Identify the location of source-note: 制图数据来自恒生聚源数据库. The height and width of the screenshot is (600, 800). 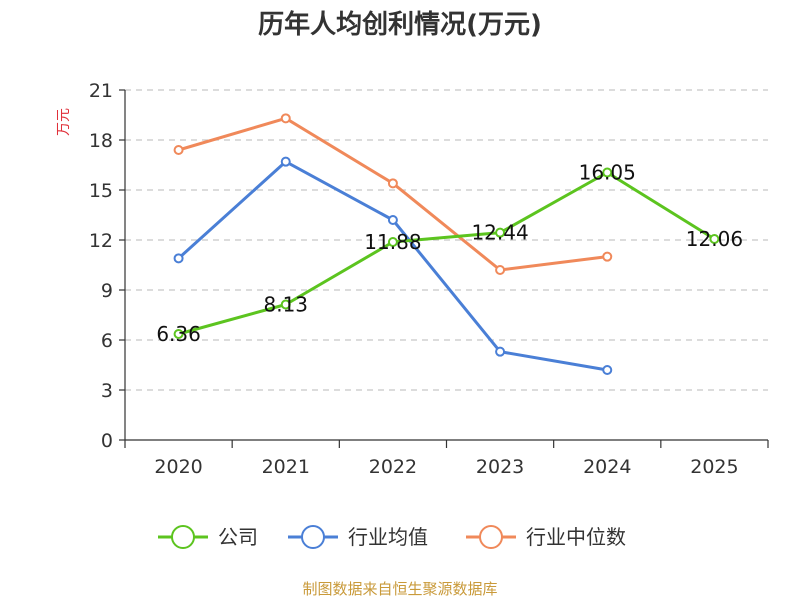
(399, 589).